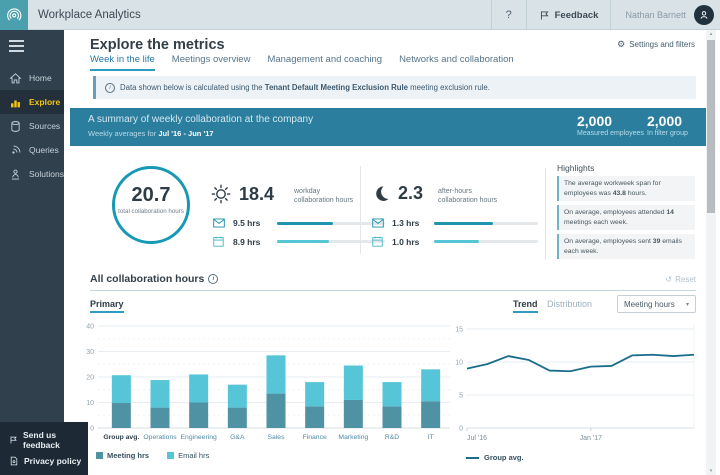 This screenshot has width=720, height=475. What do you see at coordinates (211, 59) in the screenshot?
I see `tab-meetings-overview: Meetings overview` at bounding box center [211, 59].